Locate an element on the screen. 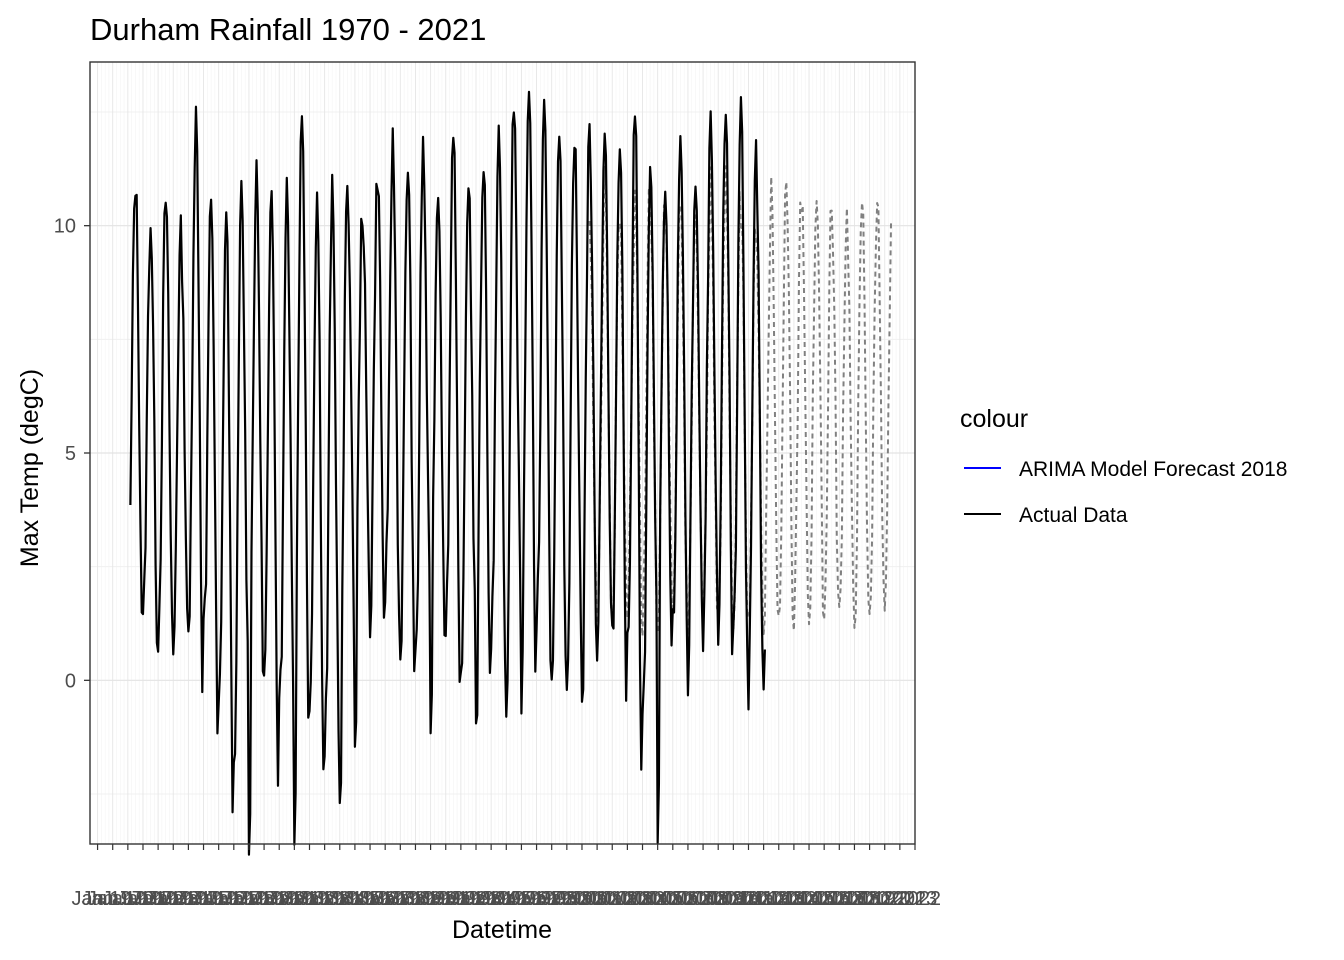 This screenshot has width=1344, height=960. x-tick-label: Jan 2010 is located at coordinates (718, 899).